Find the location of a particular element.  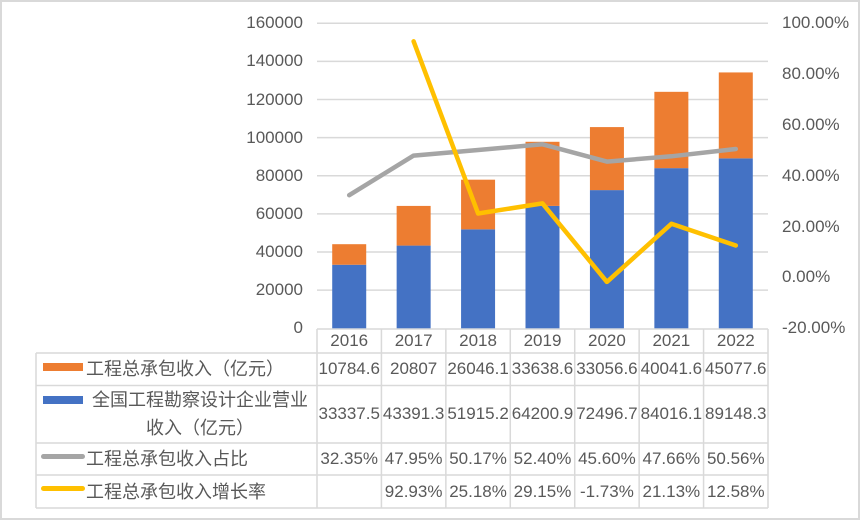

year-header-cell: 2020 is located at coordinates (607, 340).